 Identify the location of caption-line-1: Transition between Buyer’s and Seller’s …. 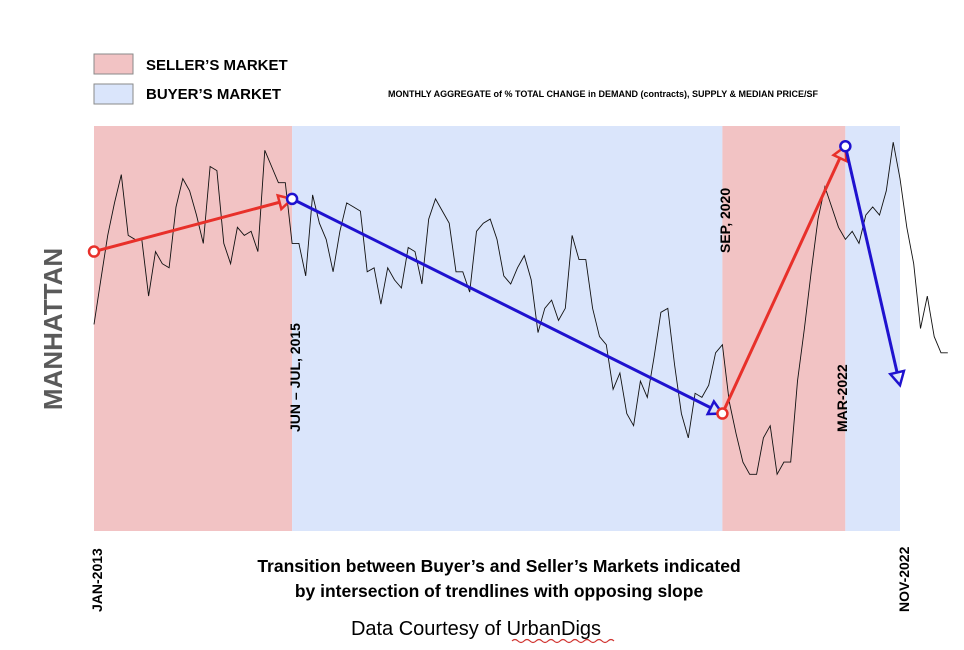
(498, 566).